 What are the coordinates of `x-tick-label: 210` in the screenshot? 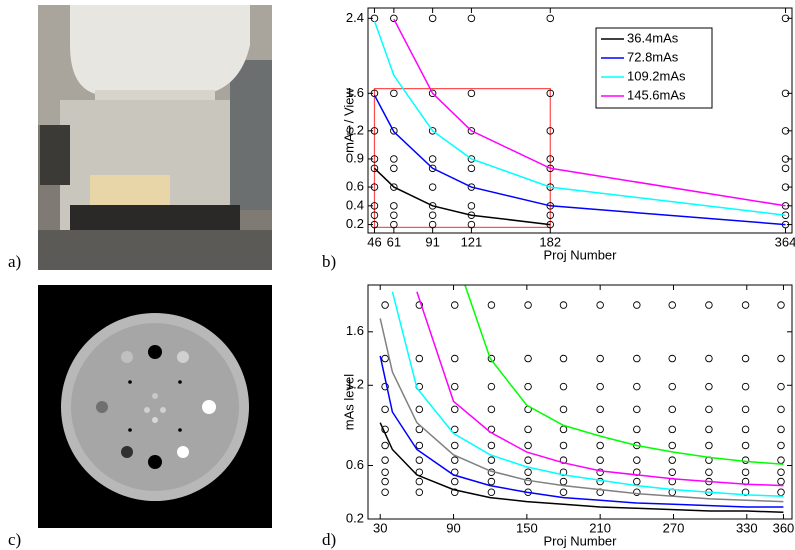 It's located at (600, 527).